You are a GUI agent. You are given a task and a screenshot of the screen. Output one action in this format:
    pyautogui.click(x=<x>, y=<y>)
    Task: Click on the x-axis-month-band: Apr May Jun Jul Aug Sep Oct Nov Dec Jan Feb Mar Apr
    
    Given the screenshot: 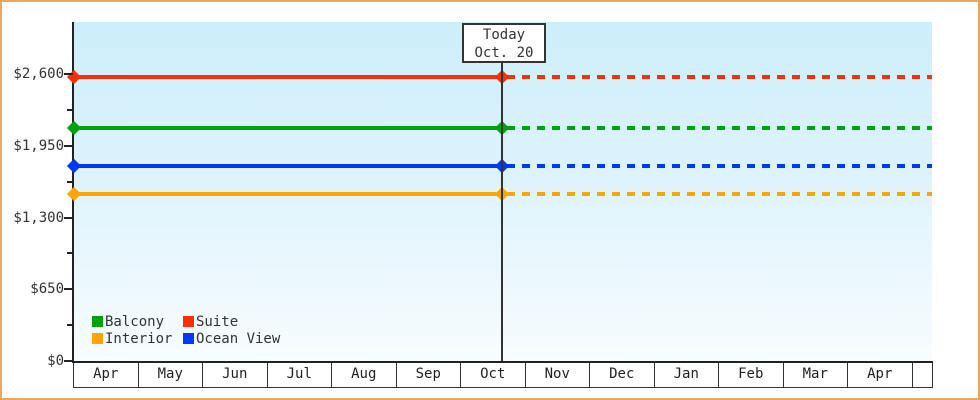 What is the action you would take?
    pyautogui.click(x=503, y=375)
    